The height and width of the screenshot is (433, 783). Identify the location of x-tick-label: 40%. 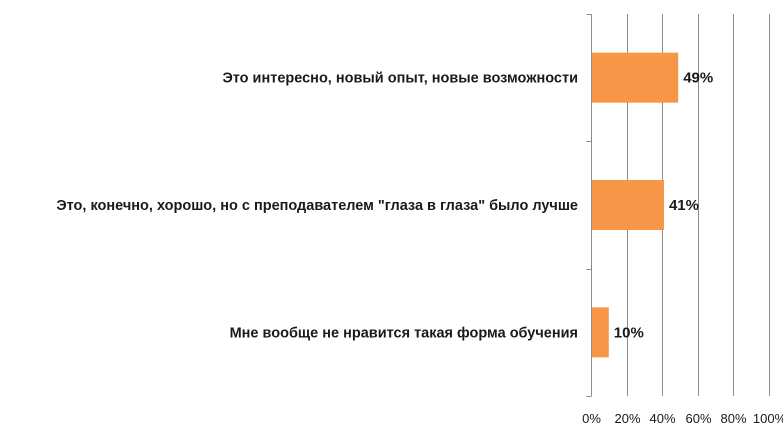
(662, 418).